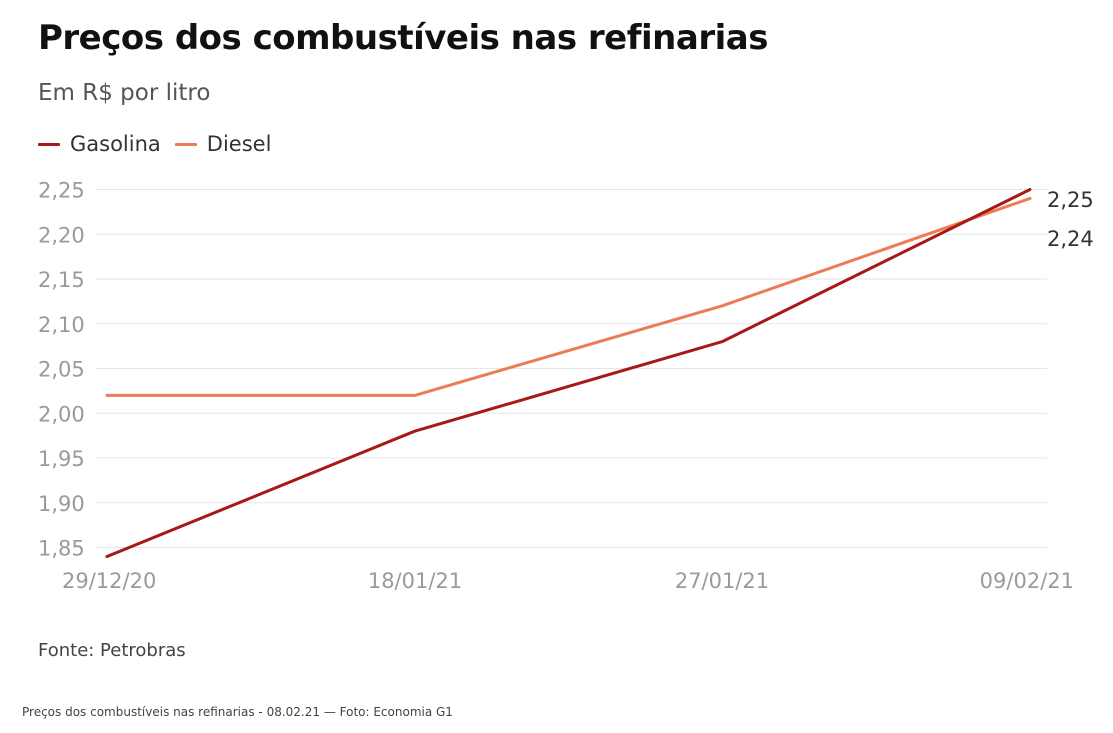 The image size is (1113, 733). What do you see at coordinates (403, 38) in the screenshot?
I see `chart-title: Preços dos combustíveis nas refinarias` at bounding box center [403, 38].